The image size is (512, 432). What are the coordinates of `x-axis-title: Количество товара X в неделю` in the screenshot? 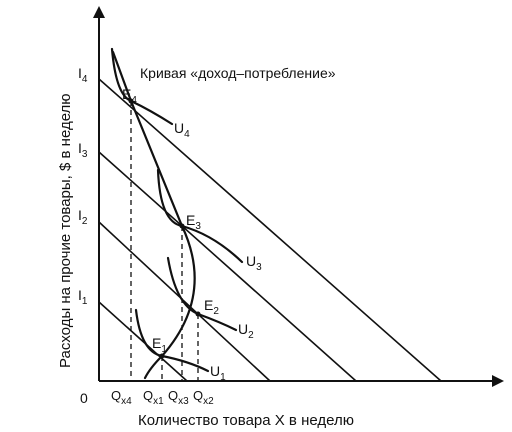 It's located at (246, 420).